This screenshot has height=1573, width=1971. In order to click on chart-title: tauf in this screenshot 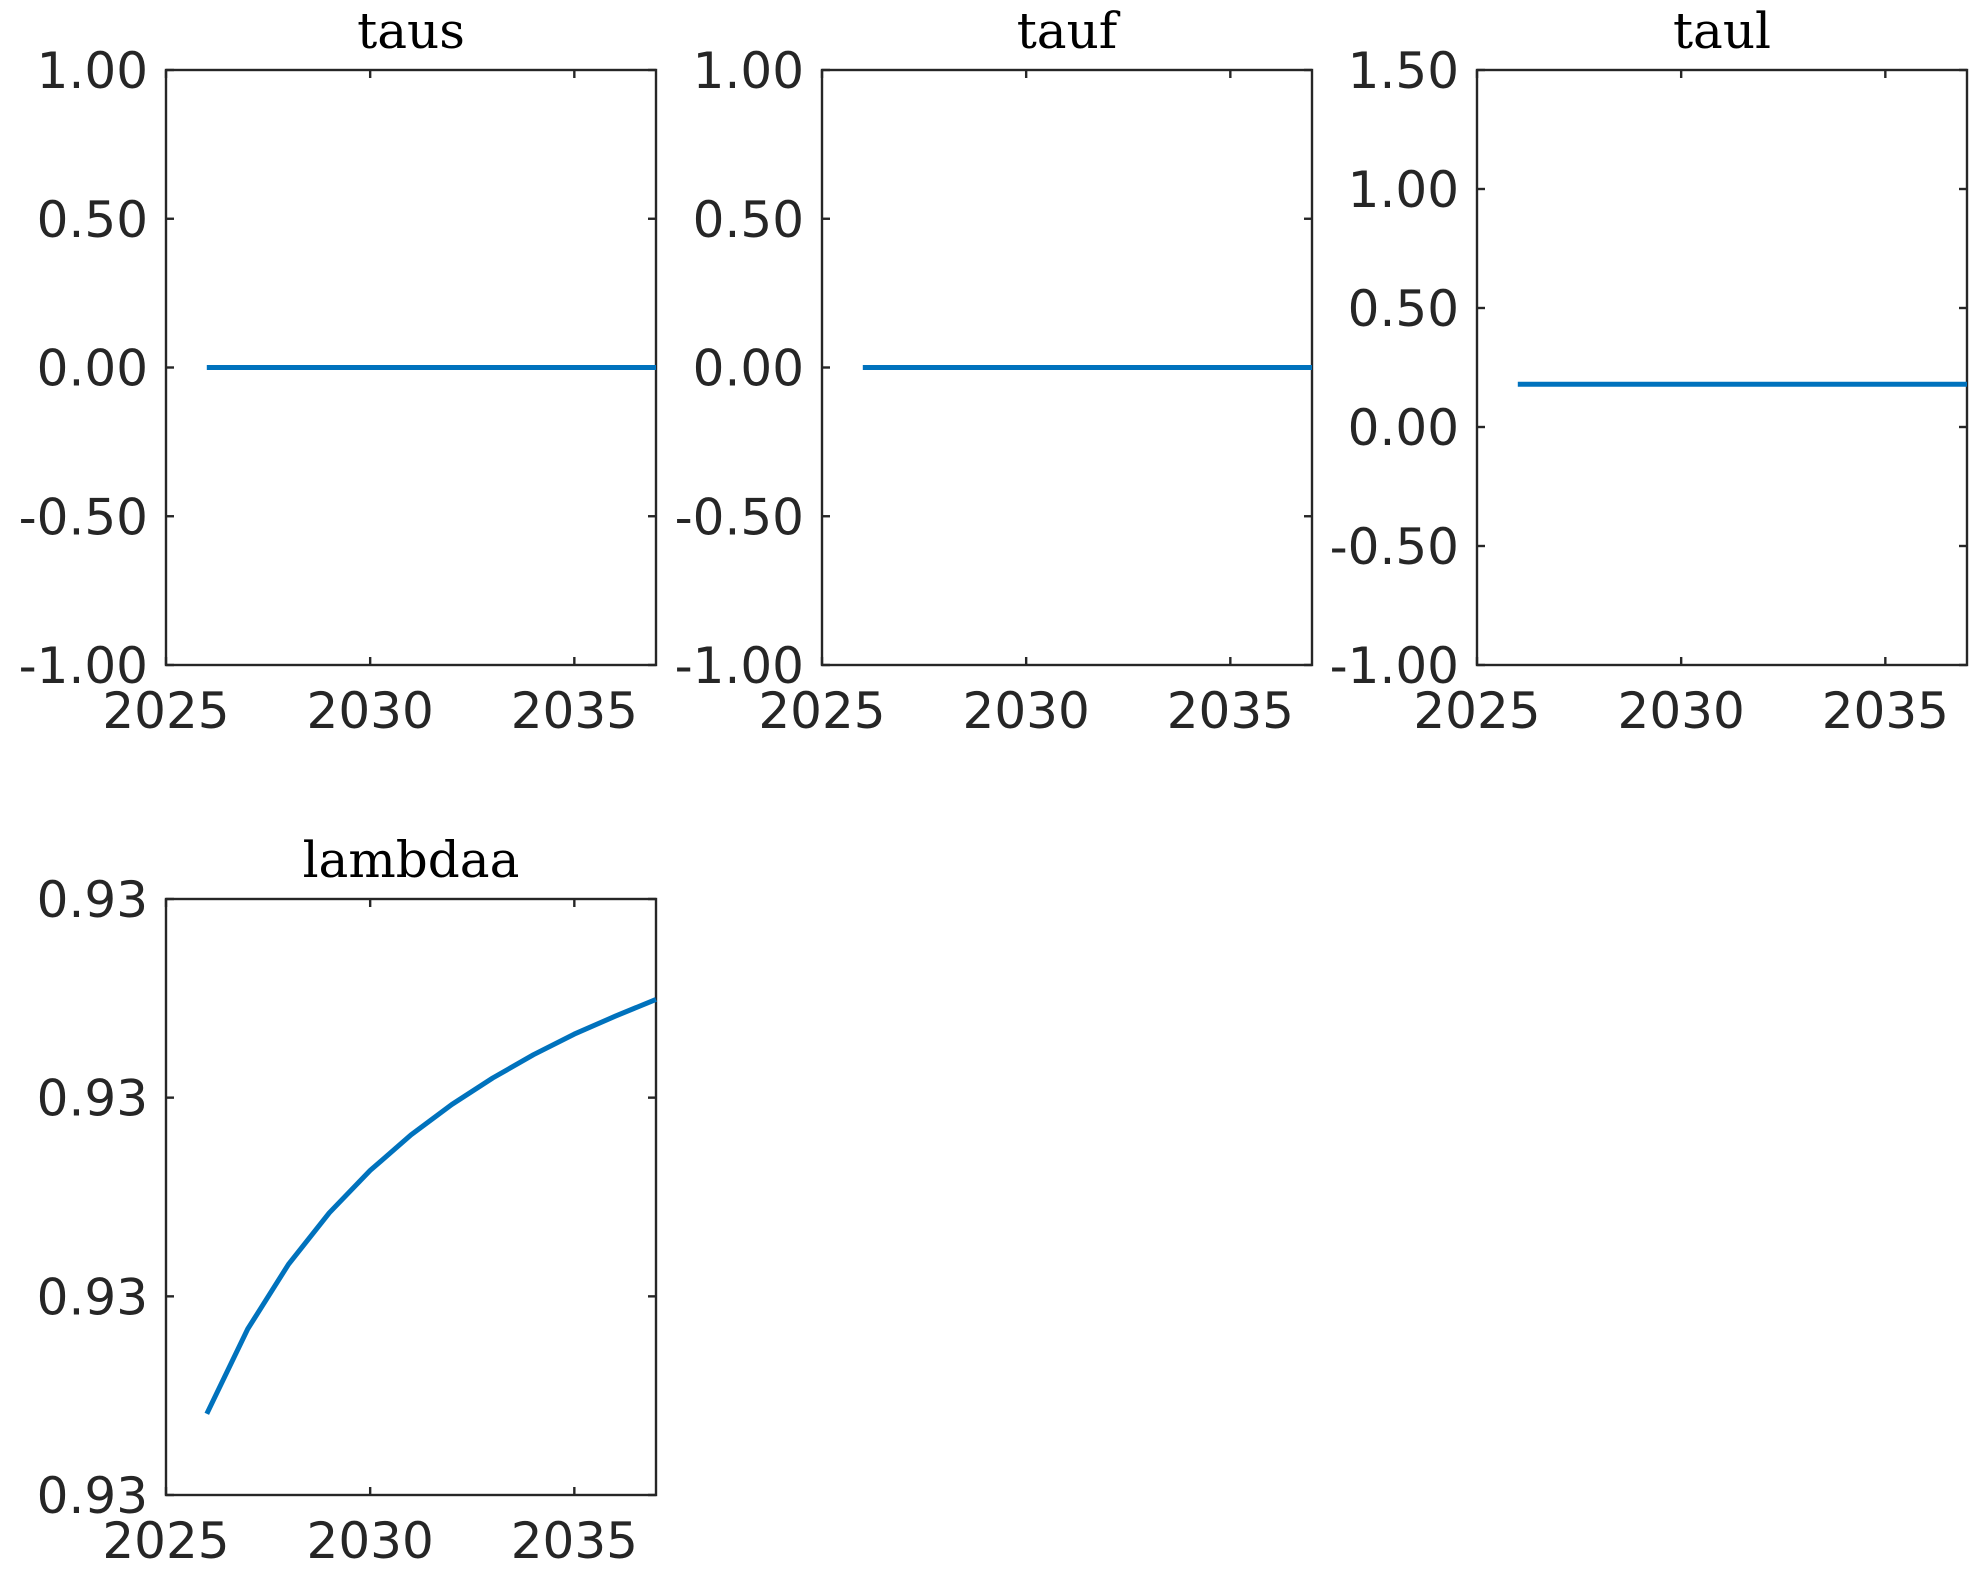, I will do `click(1069, 31)`.